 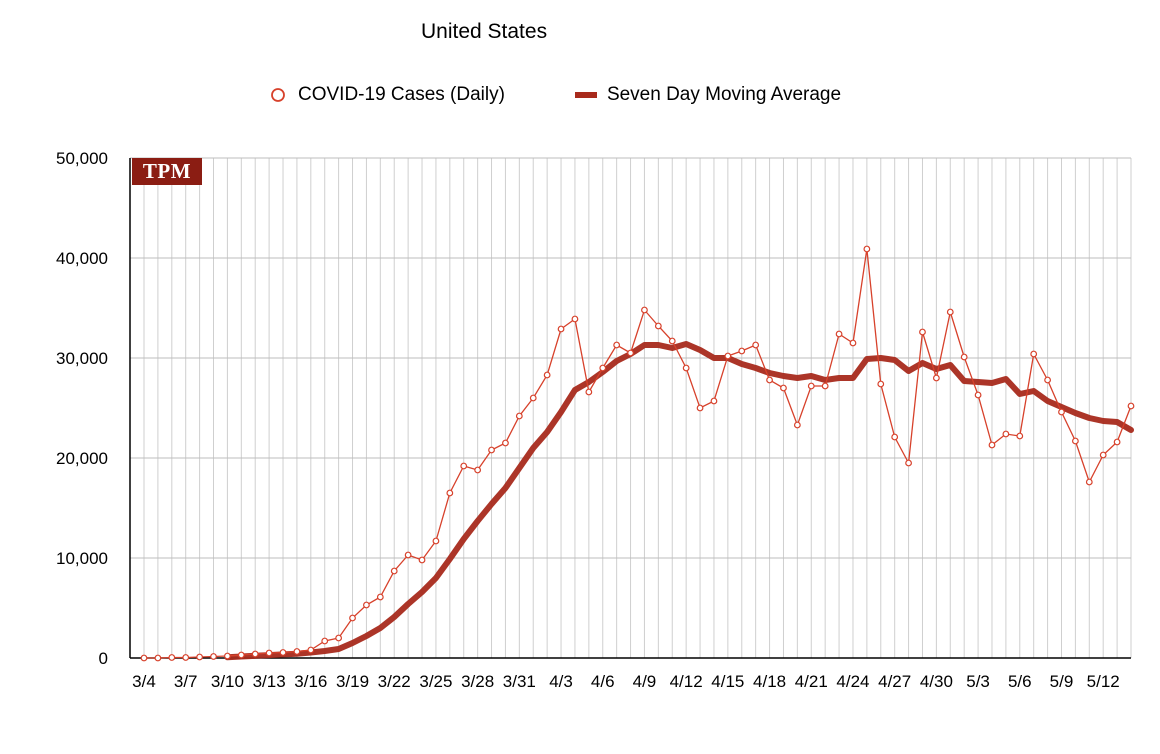 I want to click on legend-item-daily-cases: COVID-19 Cases (Daily), so click(x=386, y=95).